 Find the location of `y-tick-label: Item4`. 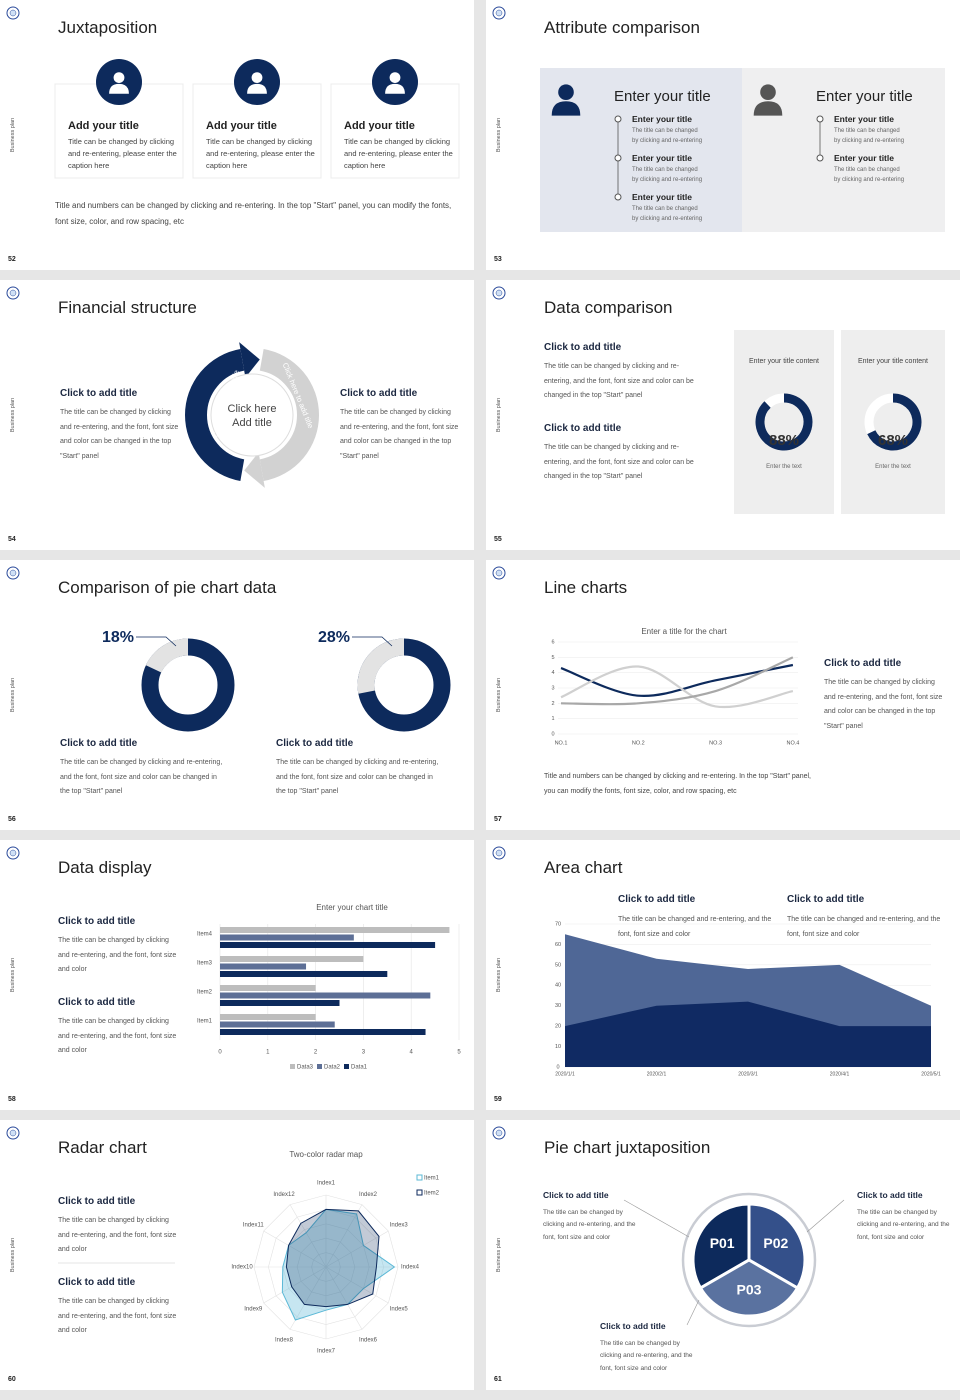

y-tick-label: Item4 is located at coordinates (205, 935).